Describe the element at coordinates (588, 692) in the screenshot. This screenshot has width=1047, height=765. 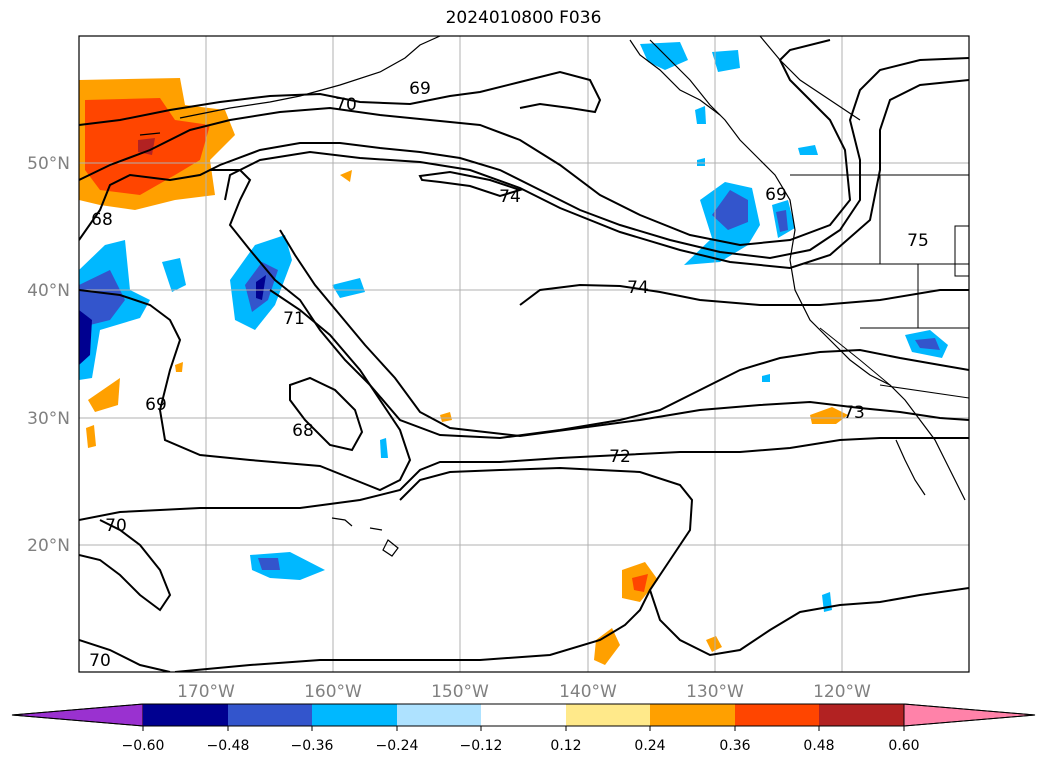
I see `lon-label: 140°W` at that location.